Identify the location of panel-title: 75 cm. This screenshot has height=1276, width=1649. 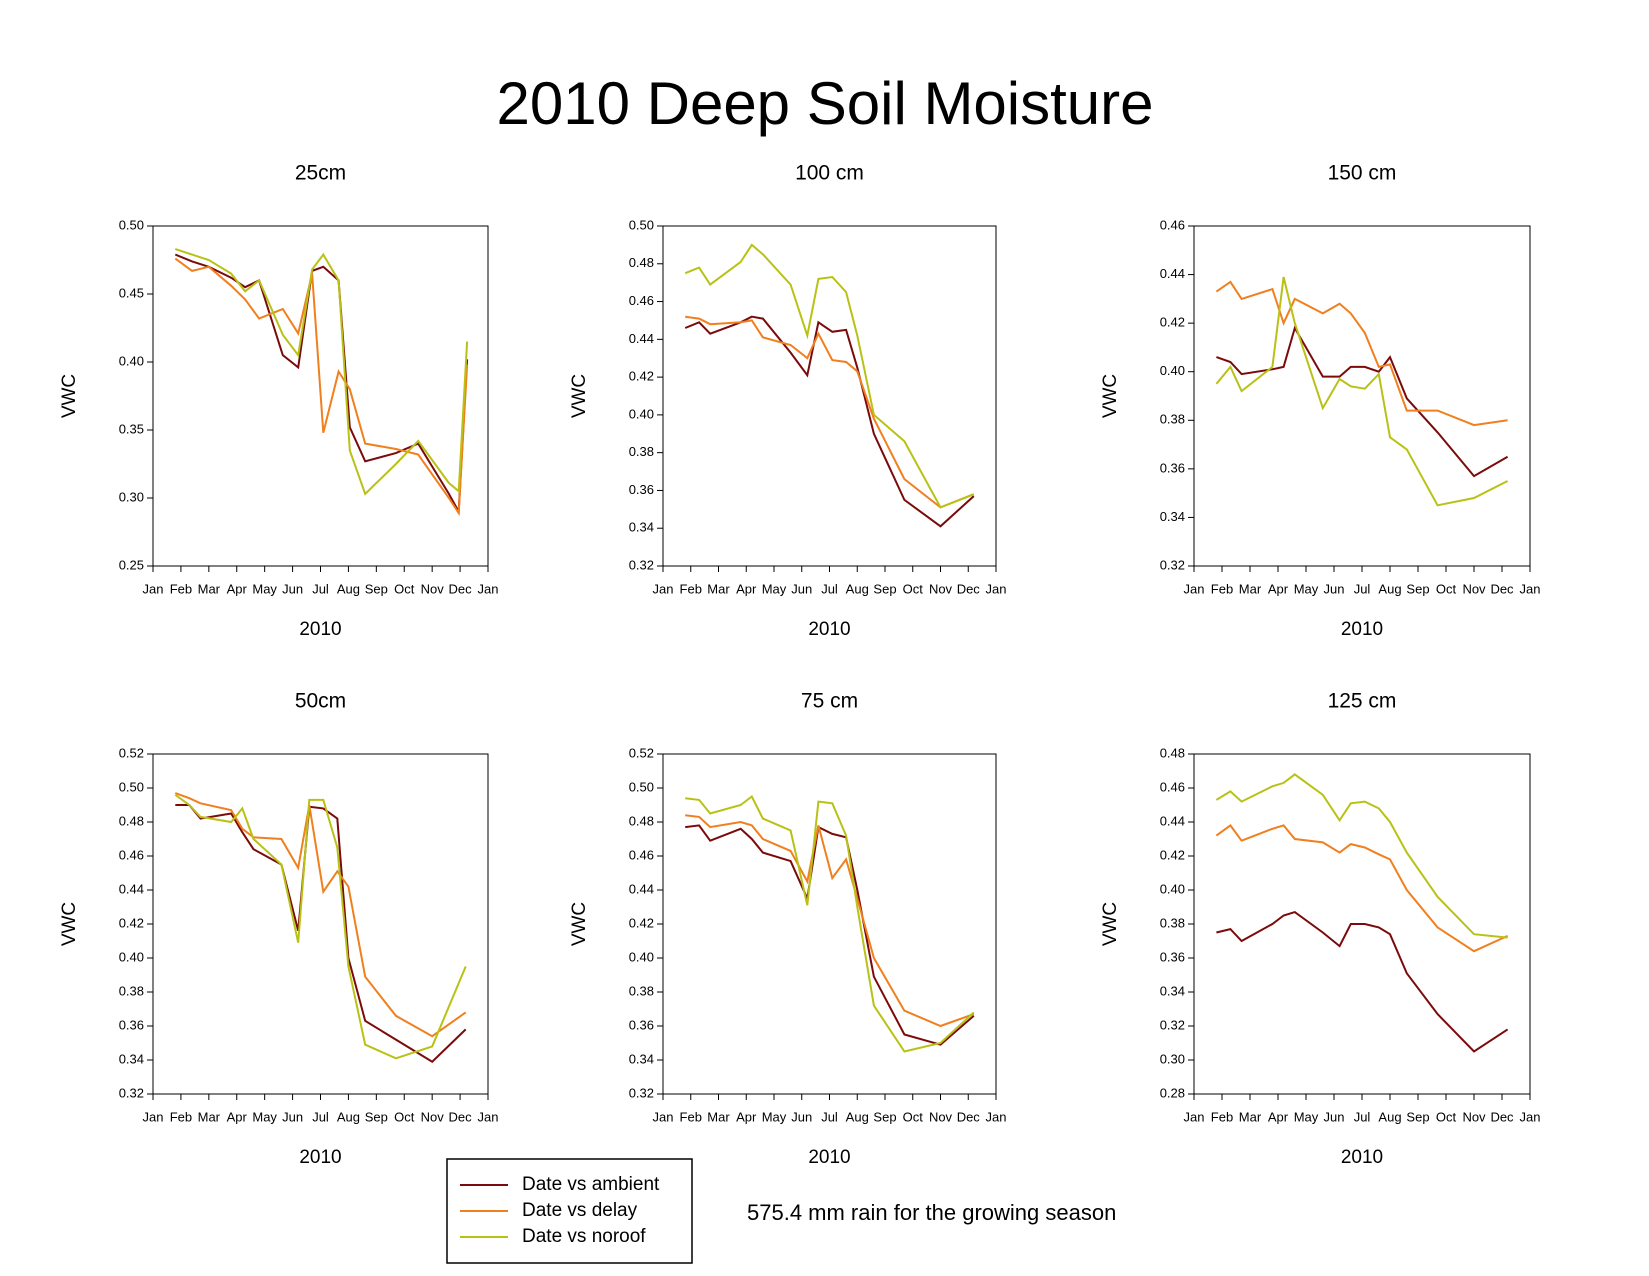
(829, 701).